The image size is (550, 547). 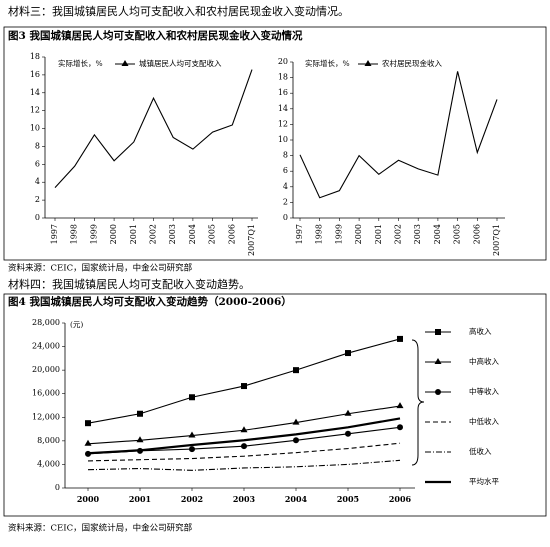 What do you see at coordinates (480, 331) in the screenshot?
I see `legend-label: 高收入` at bounding box center [480, 331].